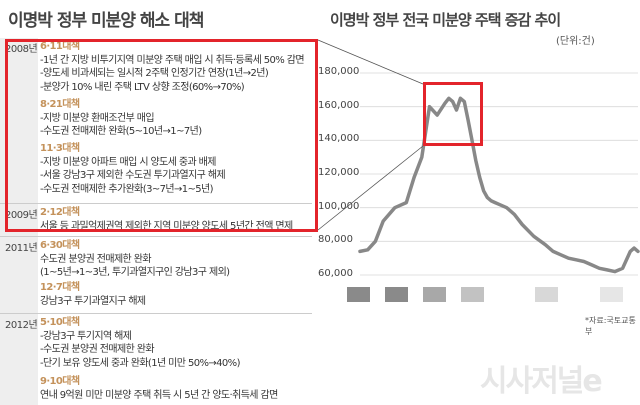 This screenshot has width=640, height=405. Describe the element at coordinates (339, 172) in the screenshot. I see `y-tick-label: 120,000` at that location.